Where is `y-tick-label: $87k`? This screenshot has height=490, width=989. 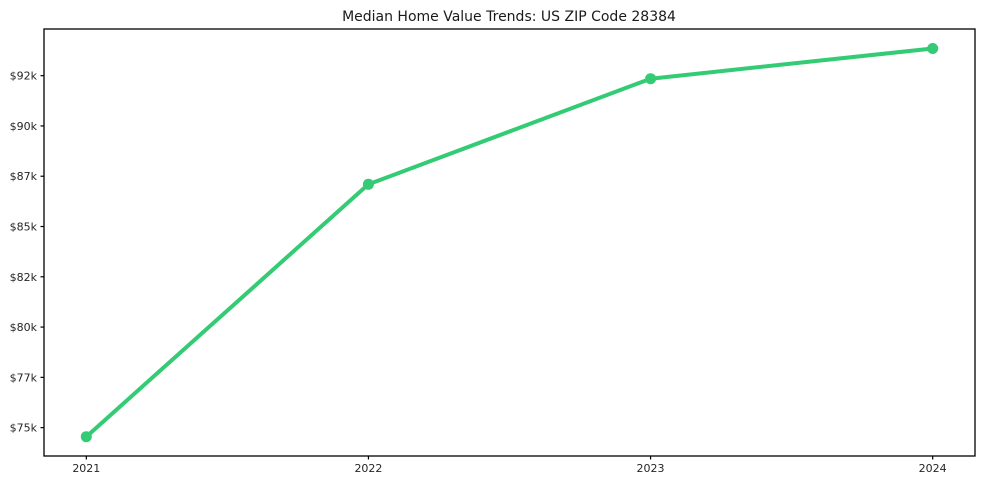 y-tick-label: $87k is located at coordinates (24, 176).